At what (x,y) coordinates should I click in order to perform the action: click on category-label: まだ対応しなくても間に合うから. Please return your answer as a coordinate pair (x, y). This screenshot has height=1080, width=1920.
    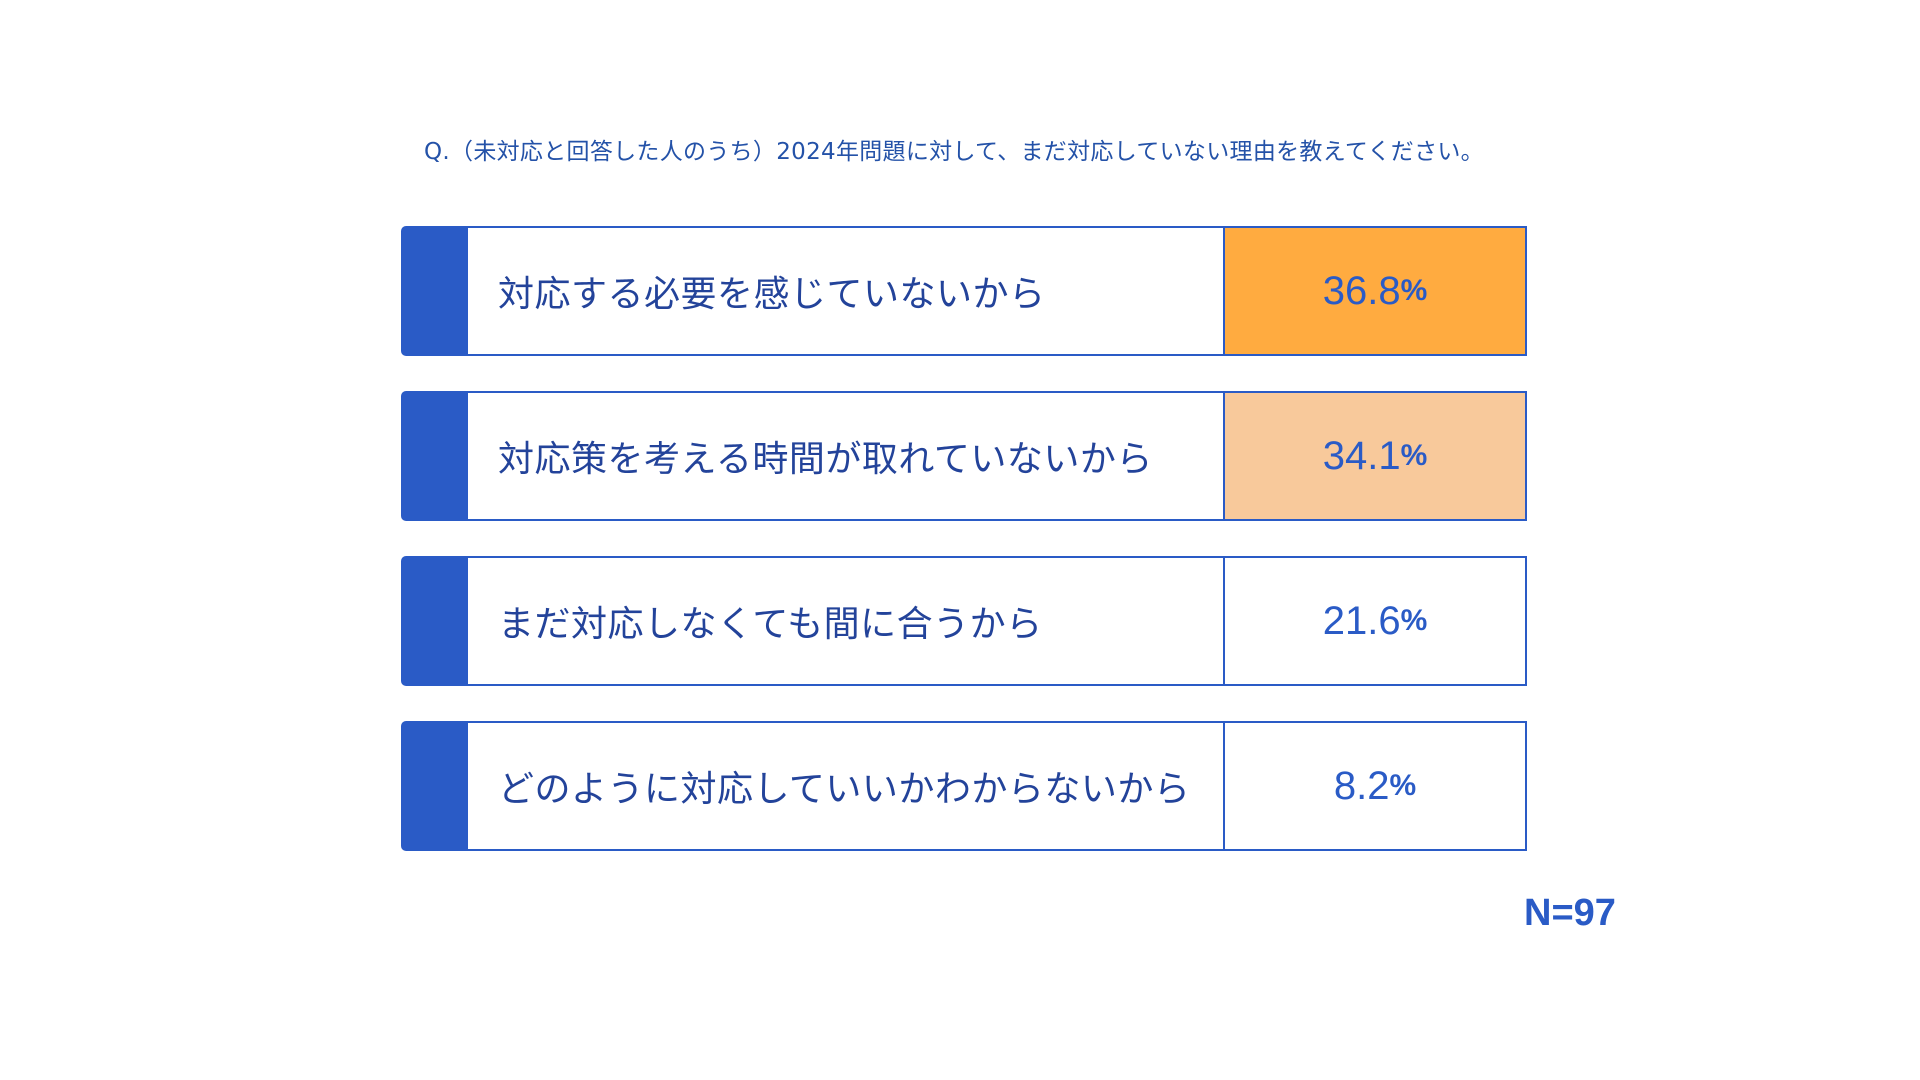
    Looking at the image, I should click on (770, 624).